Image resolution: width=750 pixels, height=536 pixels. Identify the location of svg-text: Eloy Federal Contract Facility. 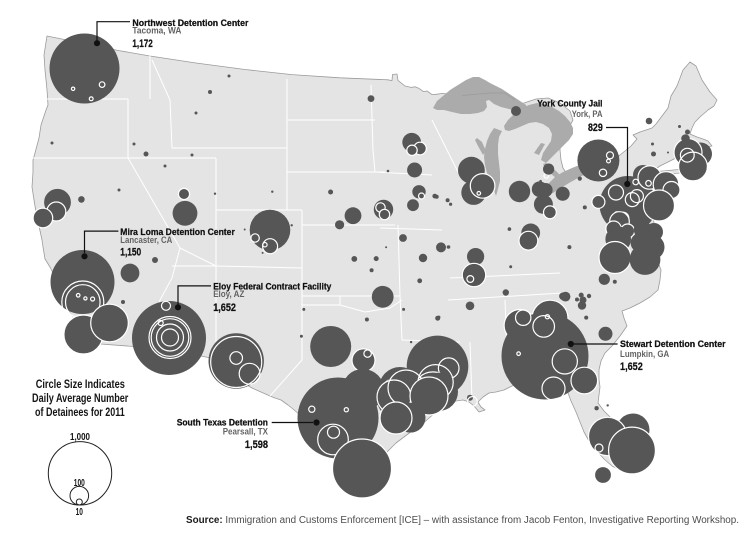
(272, 287).